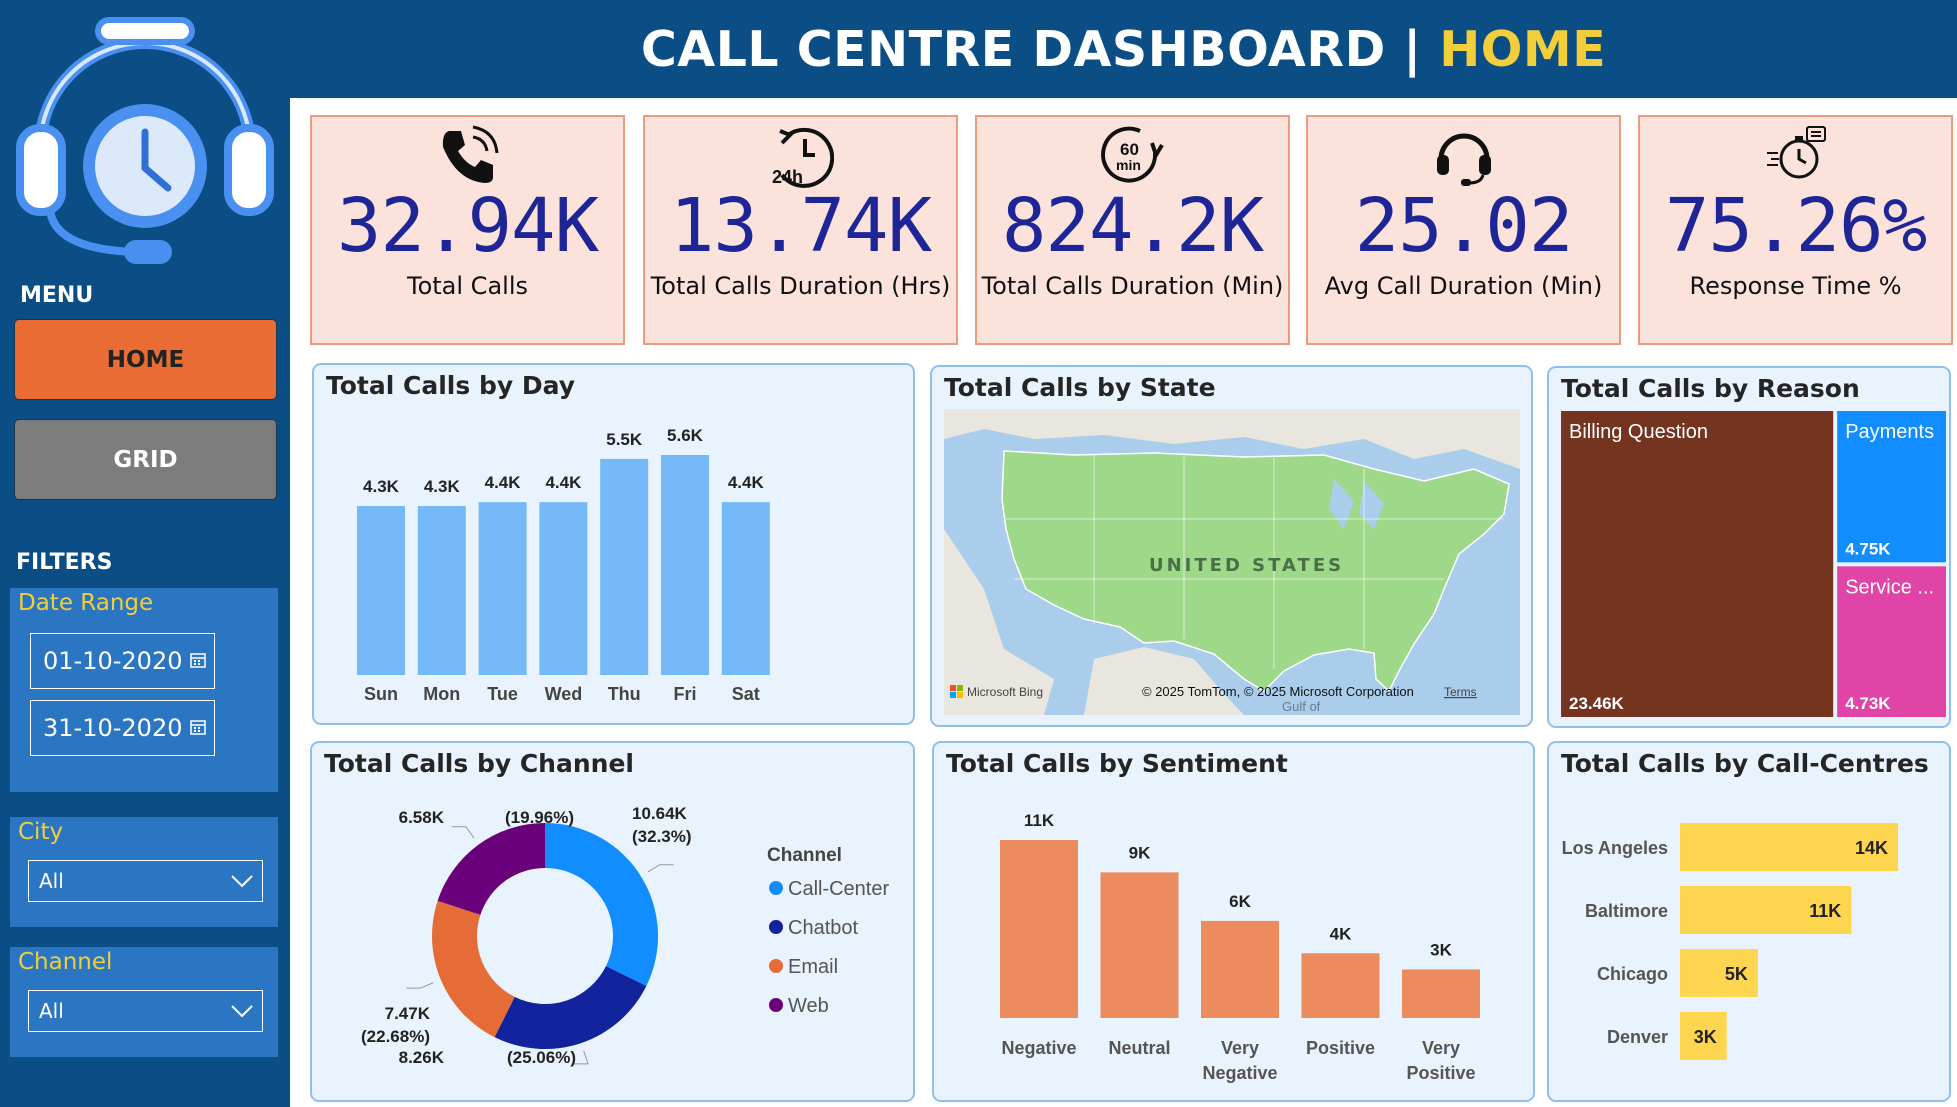  What do you see at coordinates (1626, 911) in the screenshot?
I see `centre-tick-label: Baltimore` at bounding box center [1626, 911].